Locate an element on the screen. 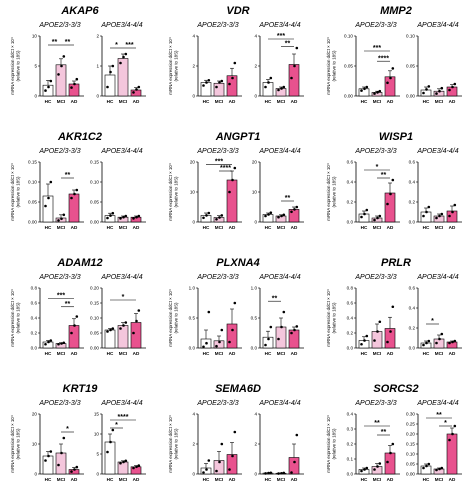 This screenshot has width=474, height=502. y-axis-label-line: (relative to 18S) is located at coordinates (18, 318).